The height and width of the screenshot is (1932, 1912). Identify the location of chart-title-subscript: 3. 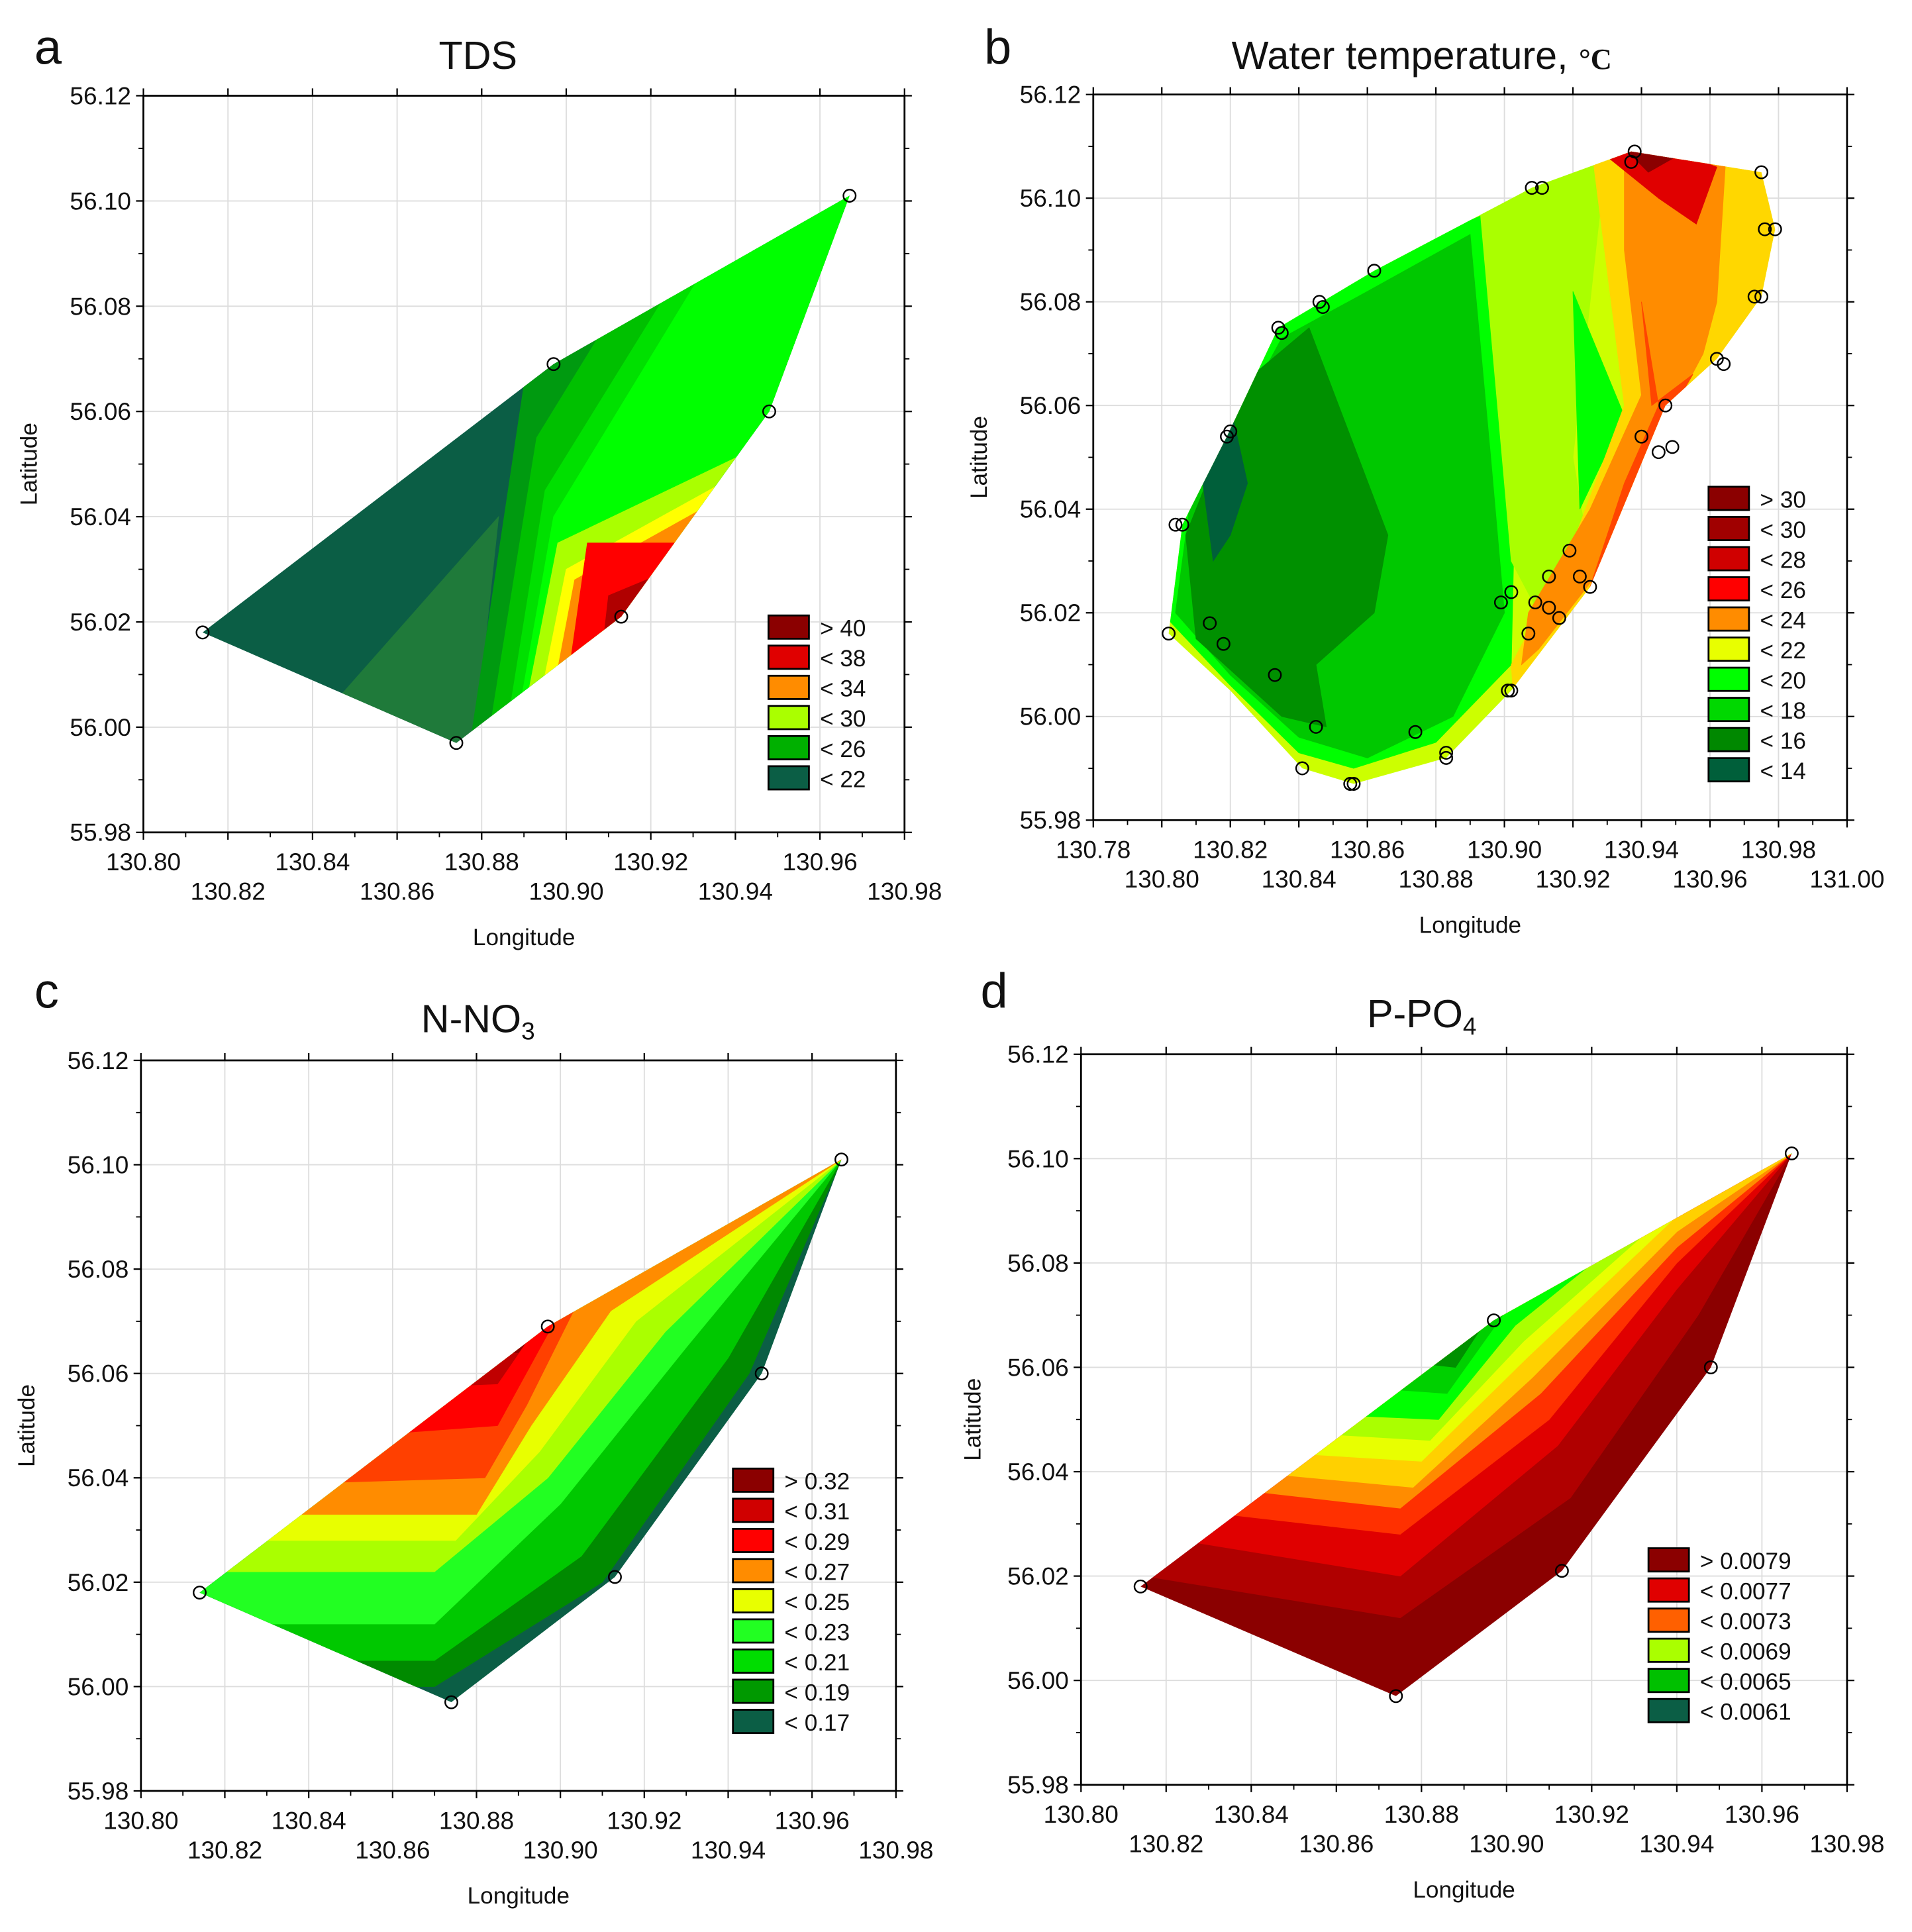
(528, 1031).